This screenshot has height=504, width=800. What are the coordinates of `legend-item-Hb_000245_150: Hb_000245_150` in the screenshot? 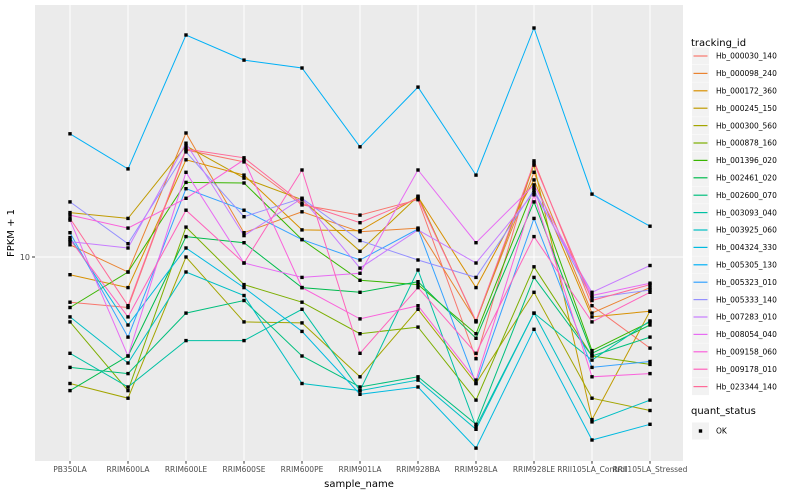 It's located at (734, 108).